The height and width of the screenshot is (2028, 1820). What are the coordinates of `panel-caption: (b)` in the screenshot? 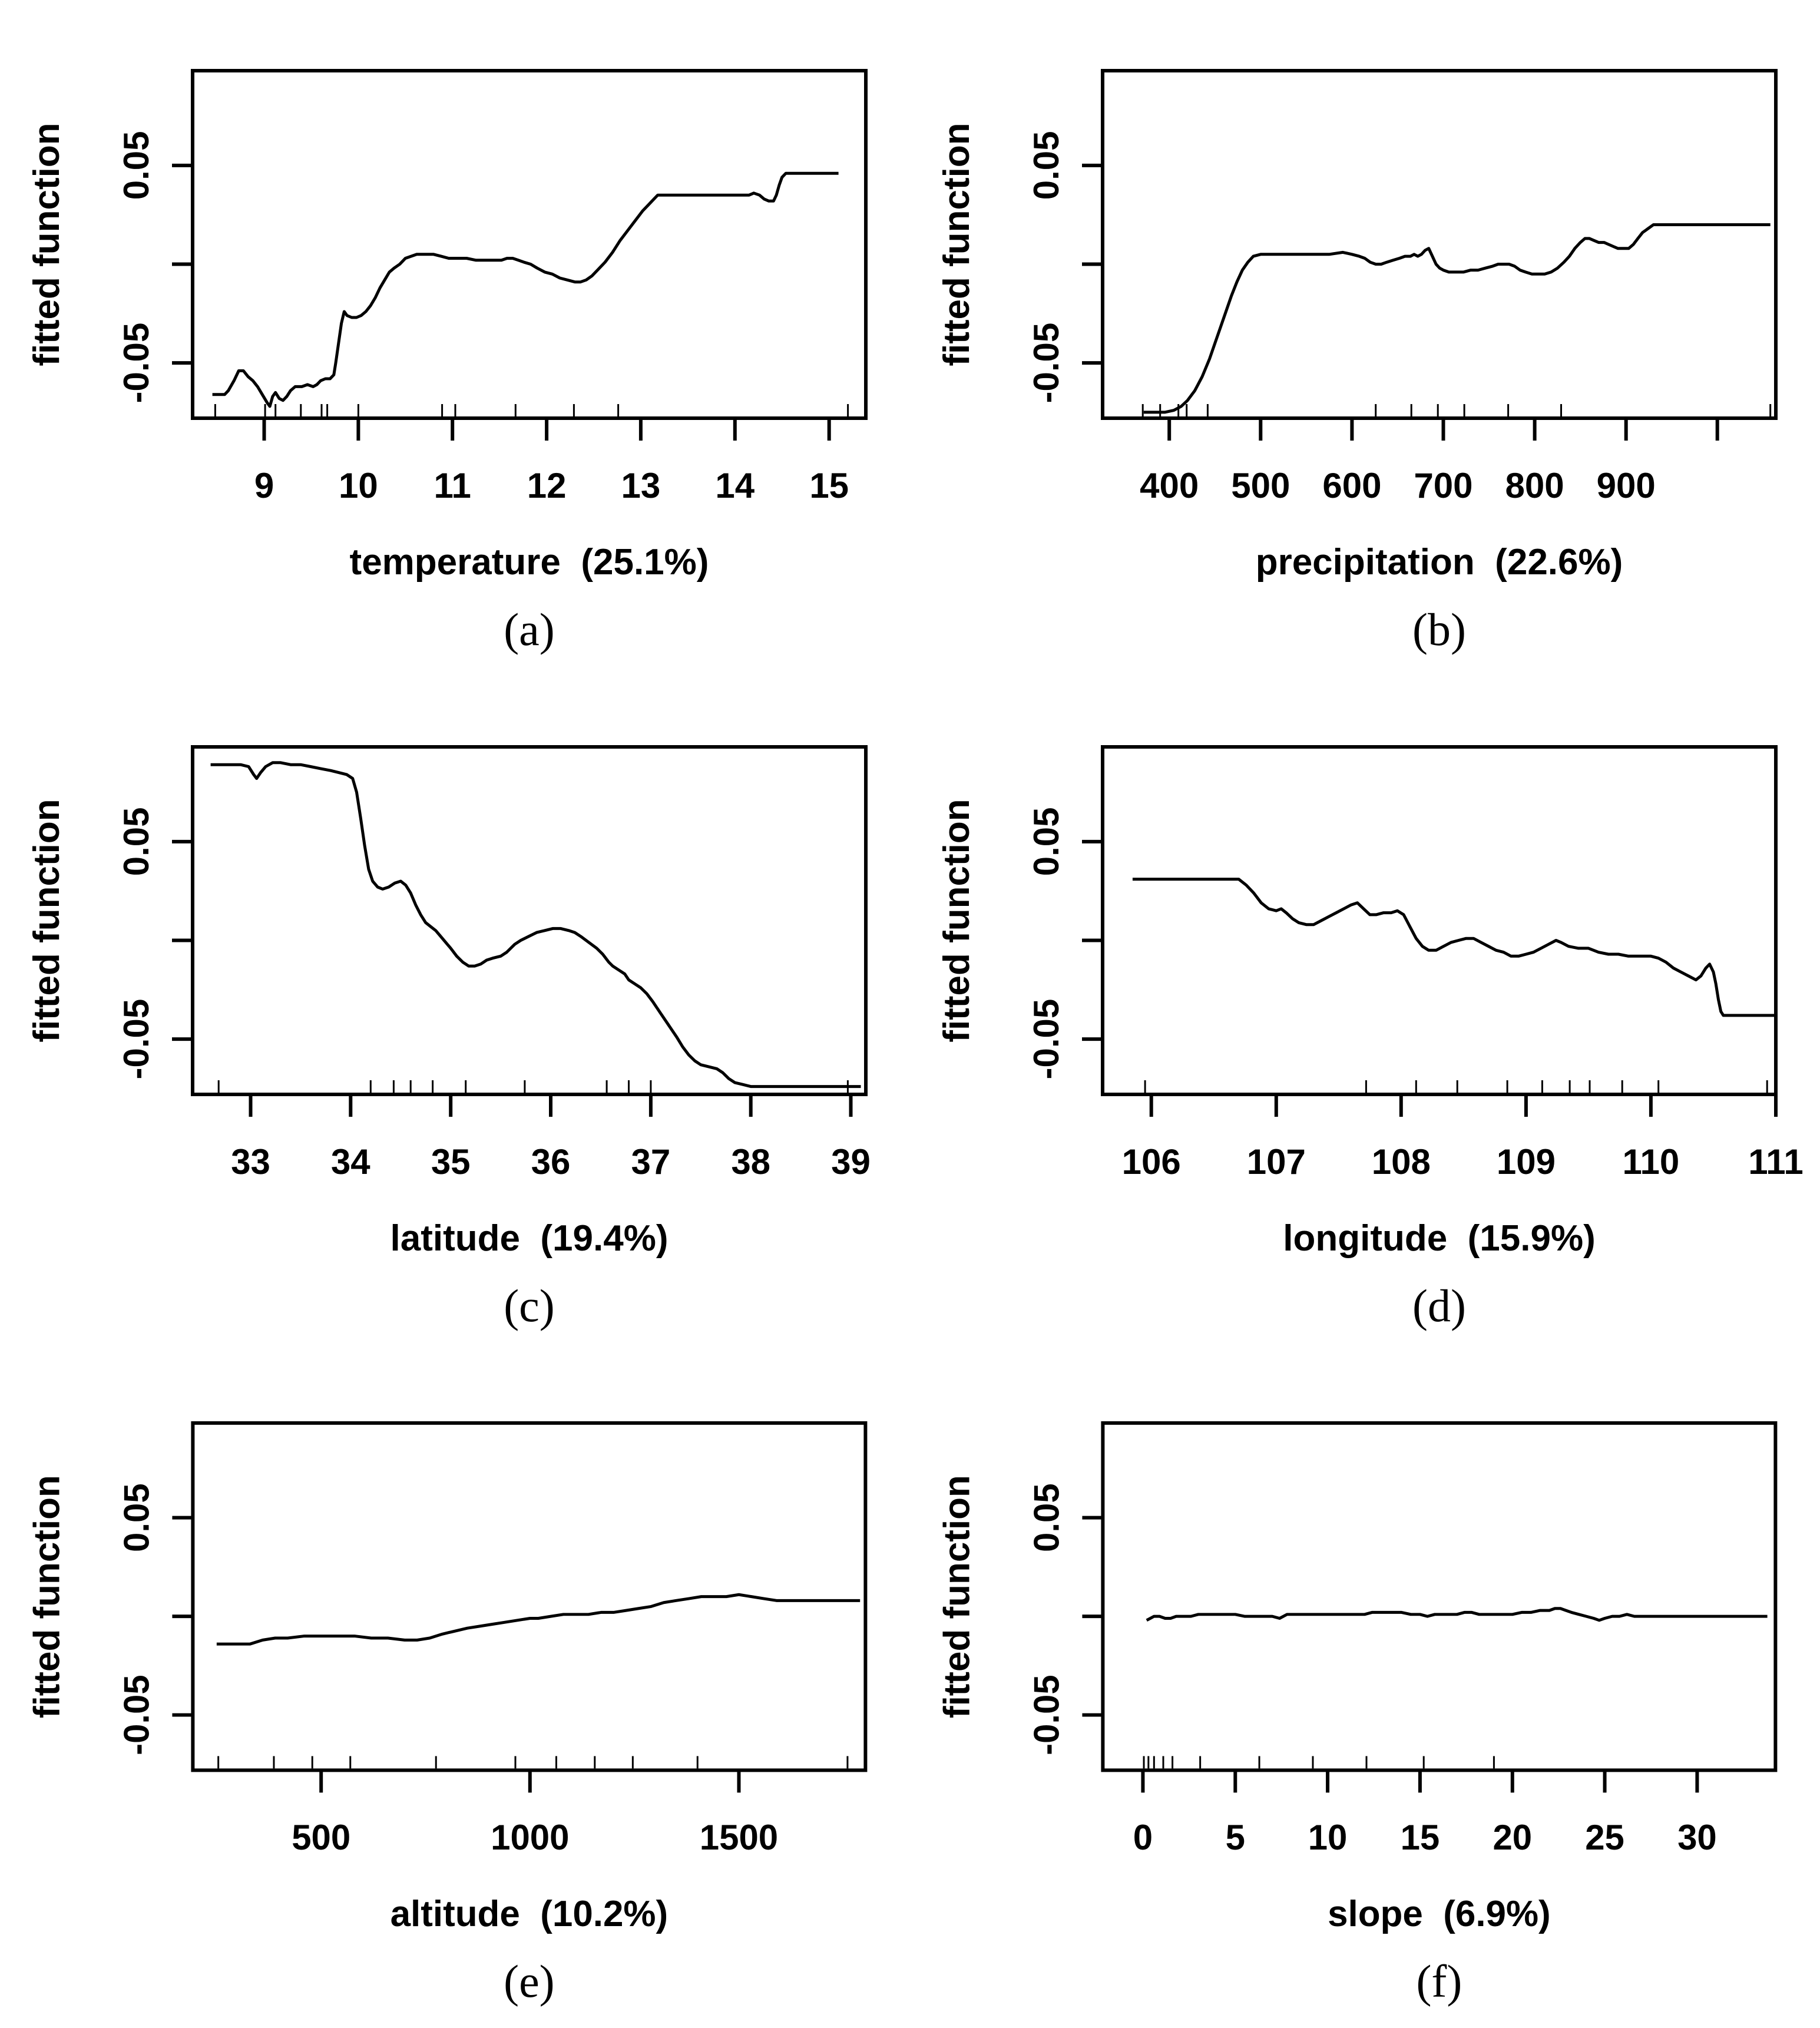 It's located at (1439, 629).